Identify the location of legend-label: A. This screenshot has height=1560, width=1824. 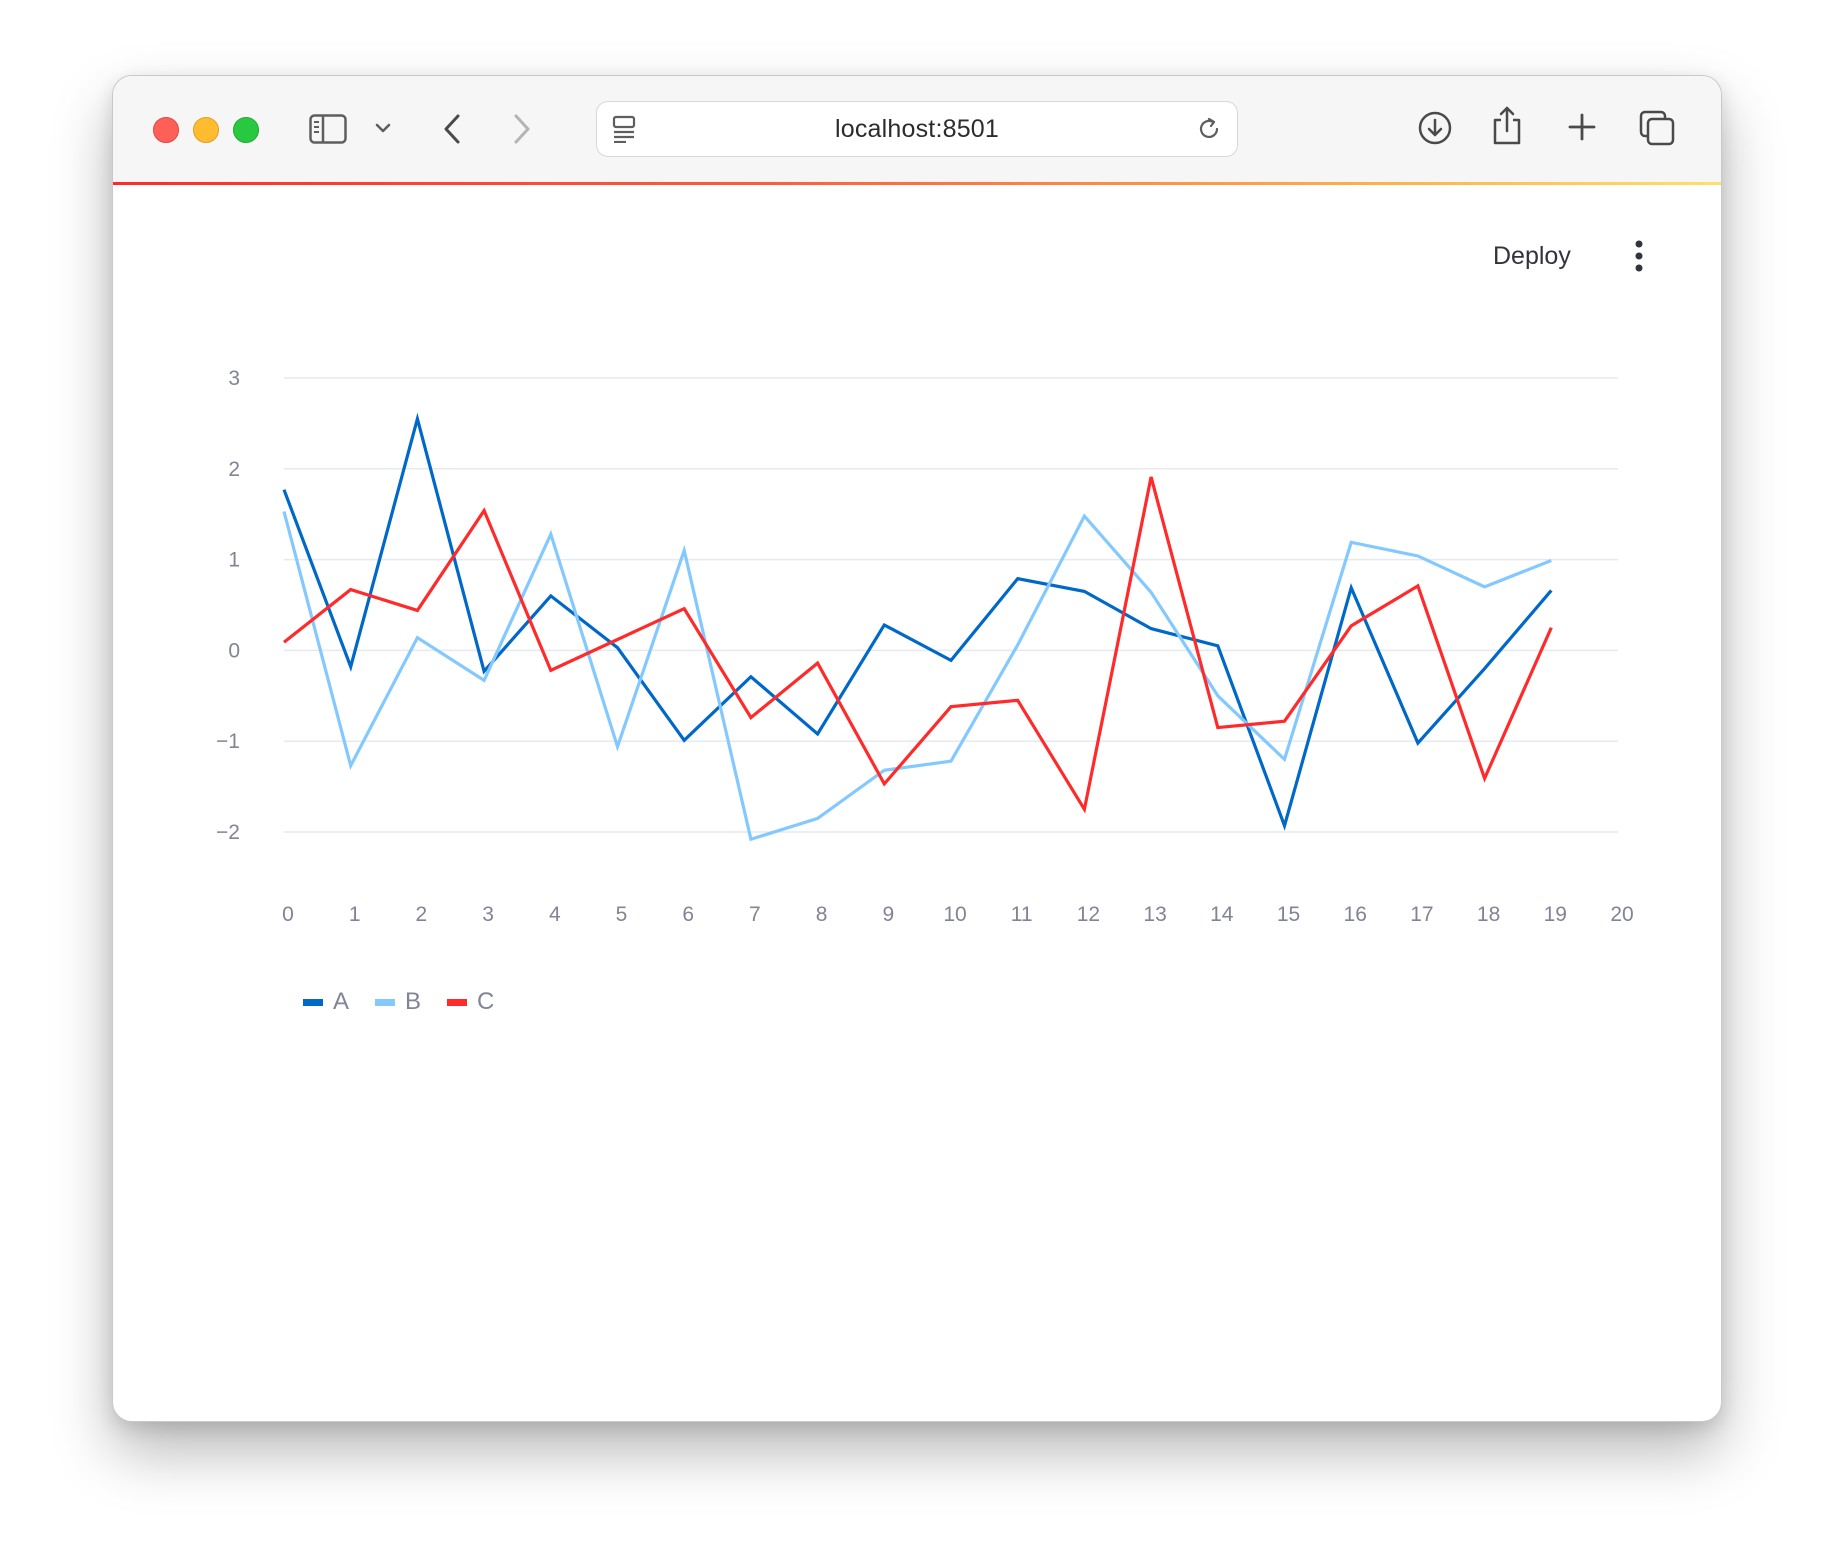
(341, 1001).